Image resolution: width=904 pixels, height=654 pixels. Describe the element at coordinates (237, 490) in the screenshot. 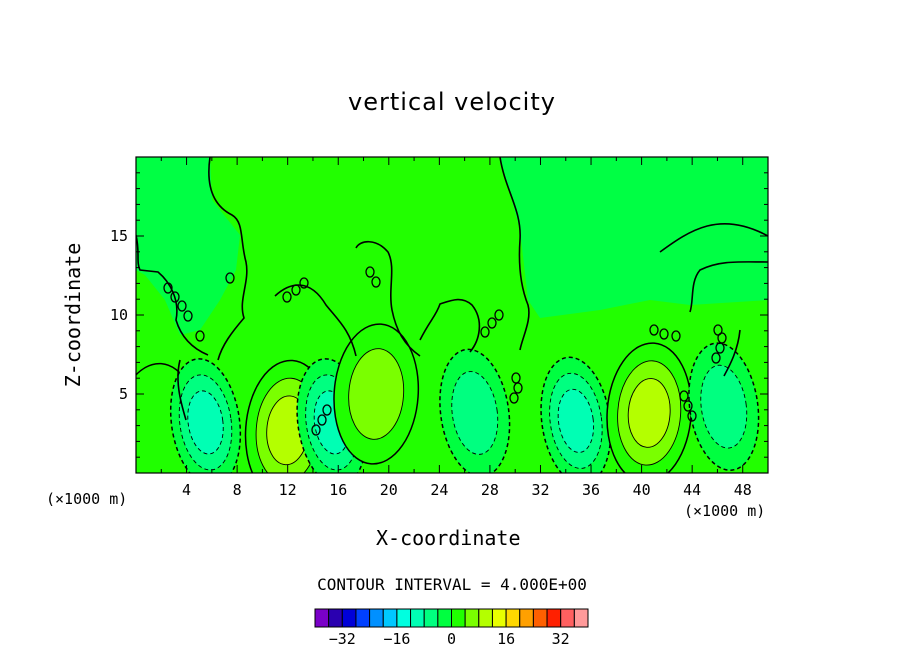

I see `x-tick-label: 8` at that location.